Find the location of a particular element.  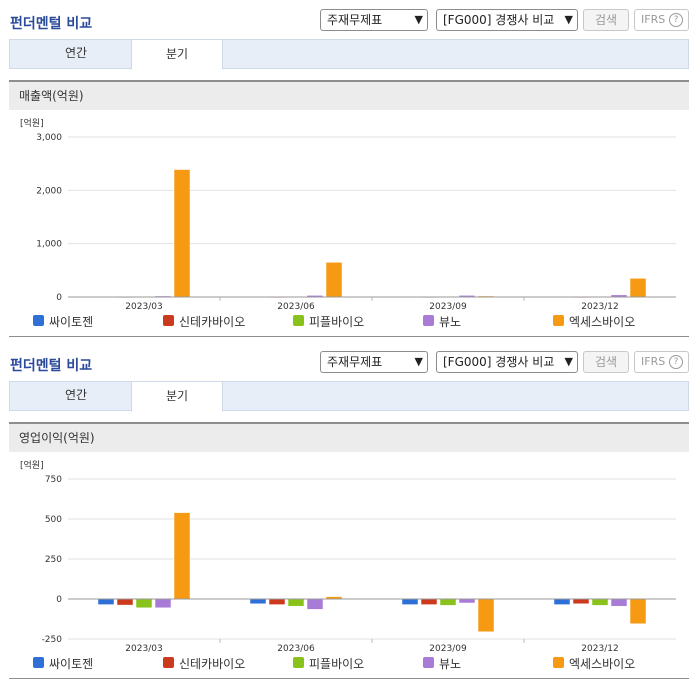

y-tick-label: 1,000 is located at coordinates (49, 245).